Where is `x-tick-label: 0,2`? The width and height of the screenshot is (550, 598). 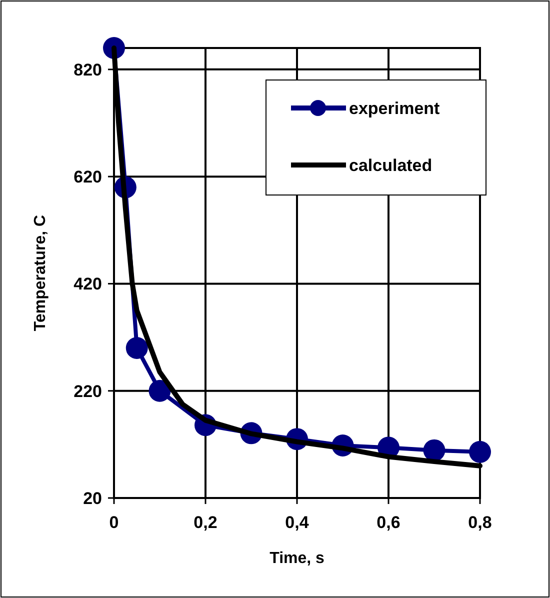 x-tick-label: 0,2 is located at coordinates (206, 522).